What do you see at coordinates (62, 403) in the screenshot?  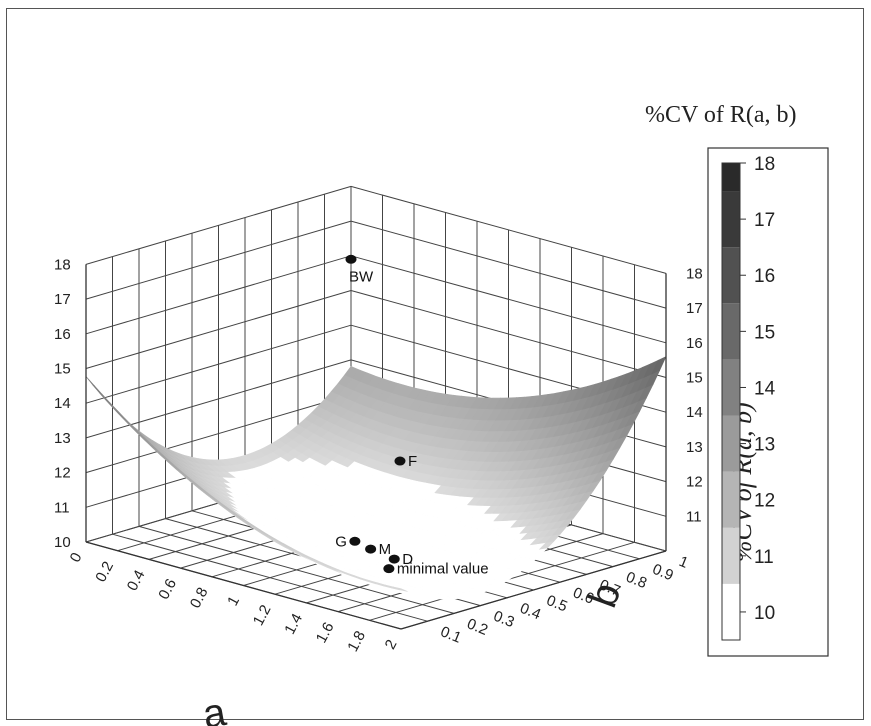 I see `z-tick-label-left: 14` at bounding box center [62, 403].